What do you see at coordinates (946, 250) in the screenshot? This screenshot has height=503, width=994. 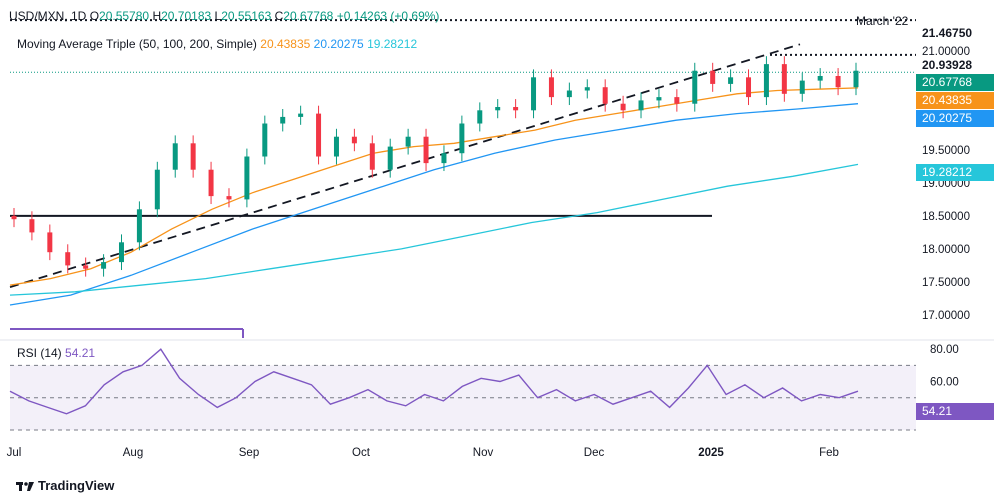 I see `y-tick-label: 18.00000` at bounding box center [946, 250].